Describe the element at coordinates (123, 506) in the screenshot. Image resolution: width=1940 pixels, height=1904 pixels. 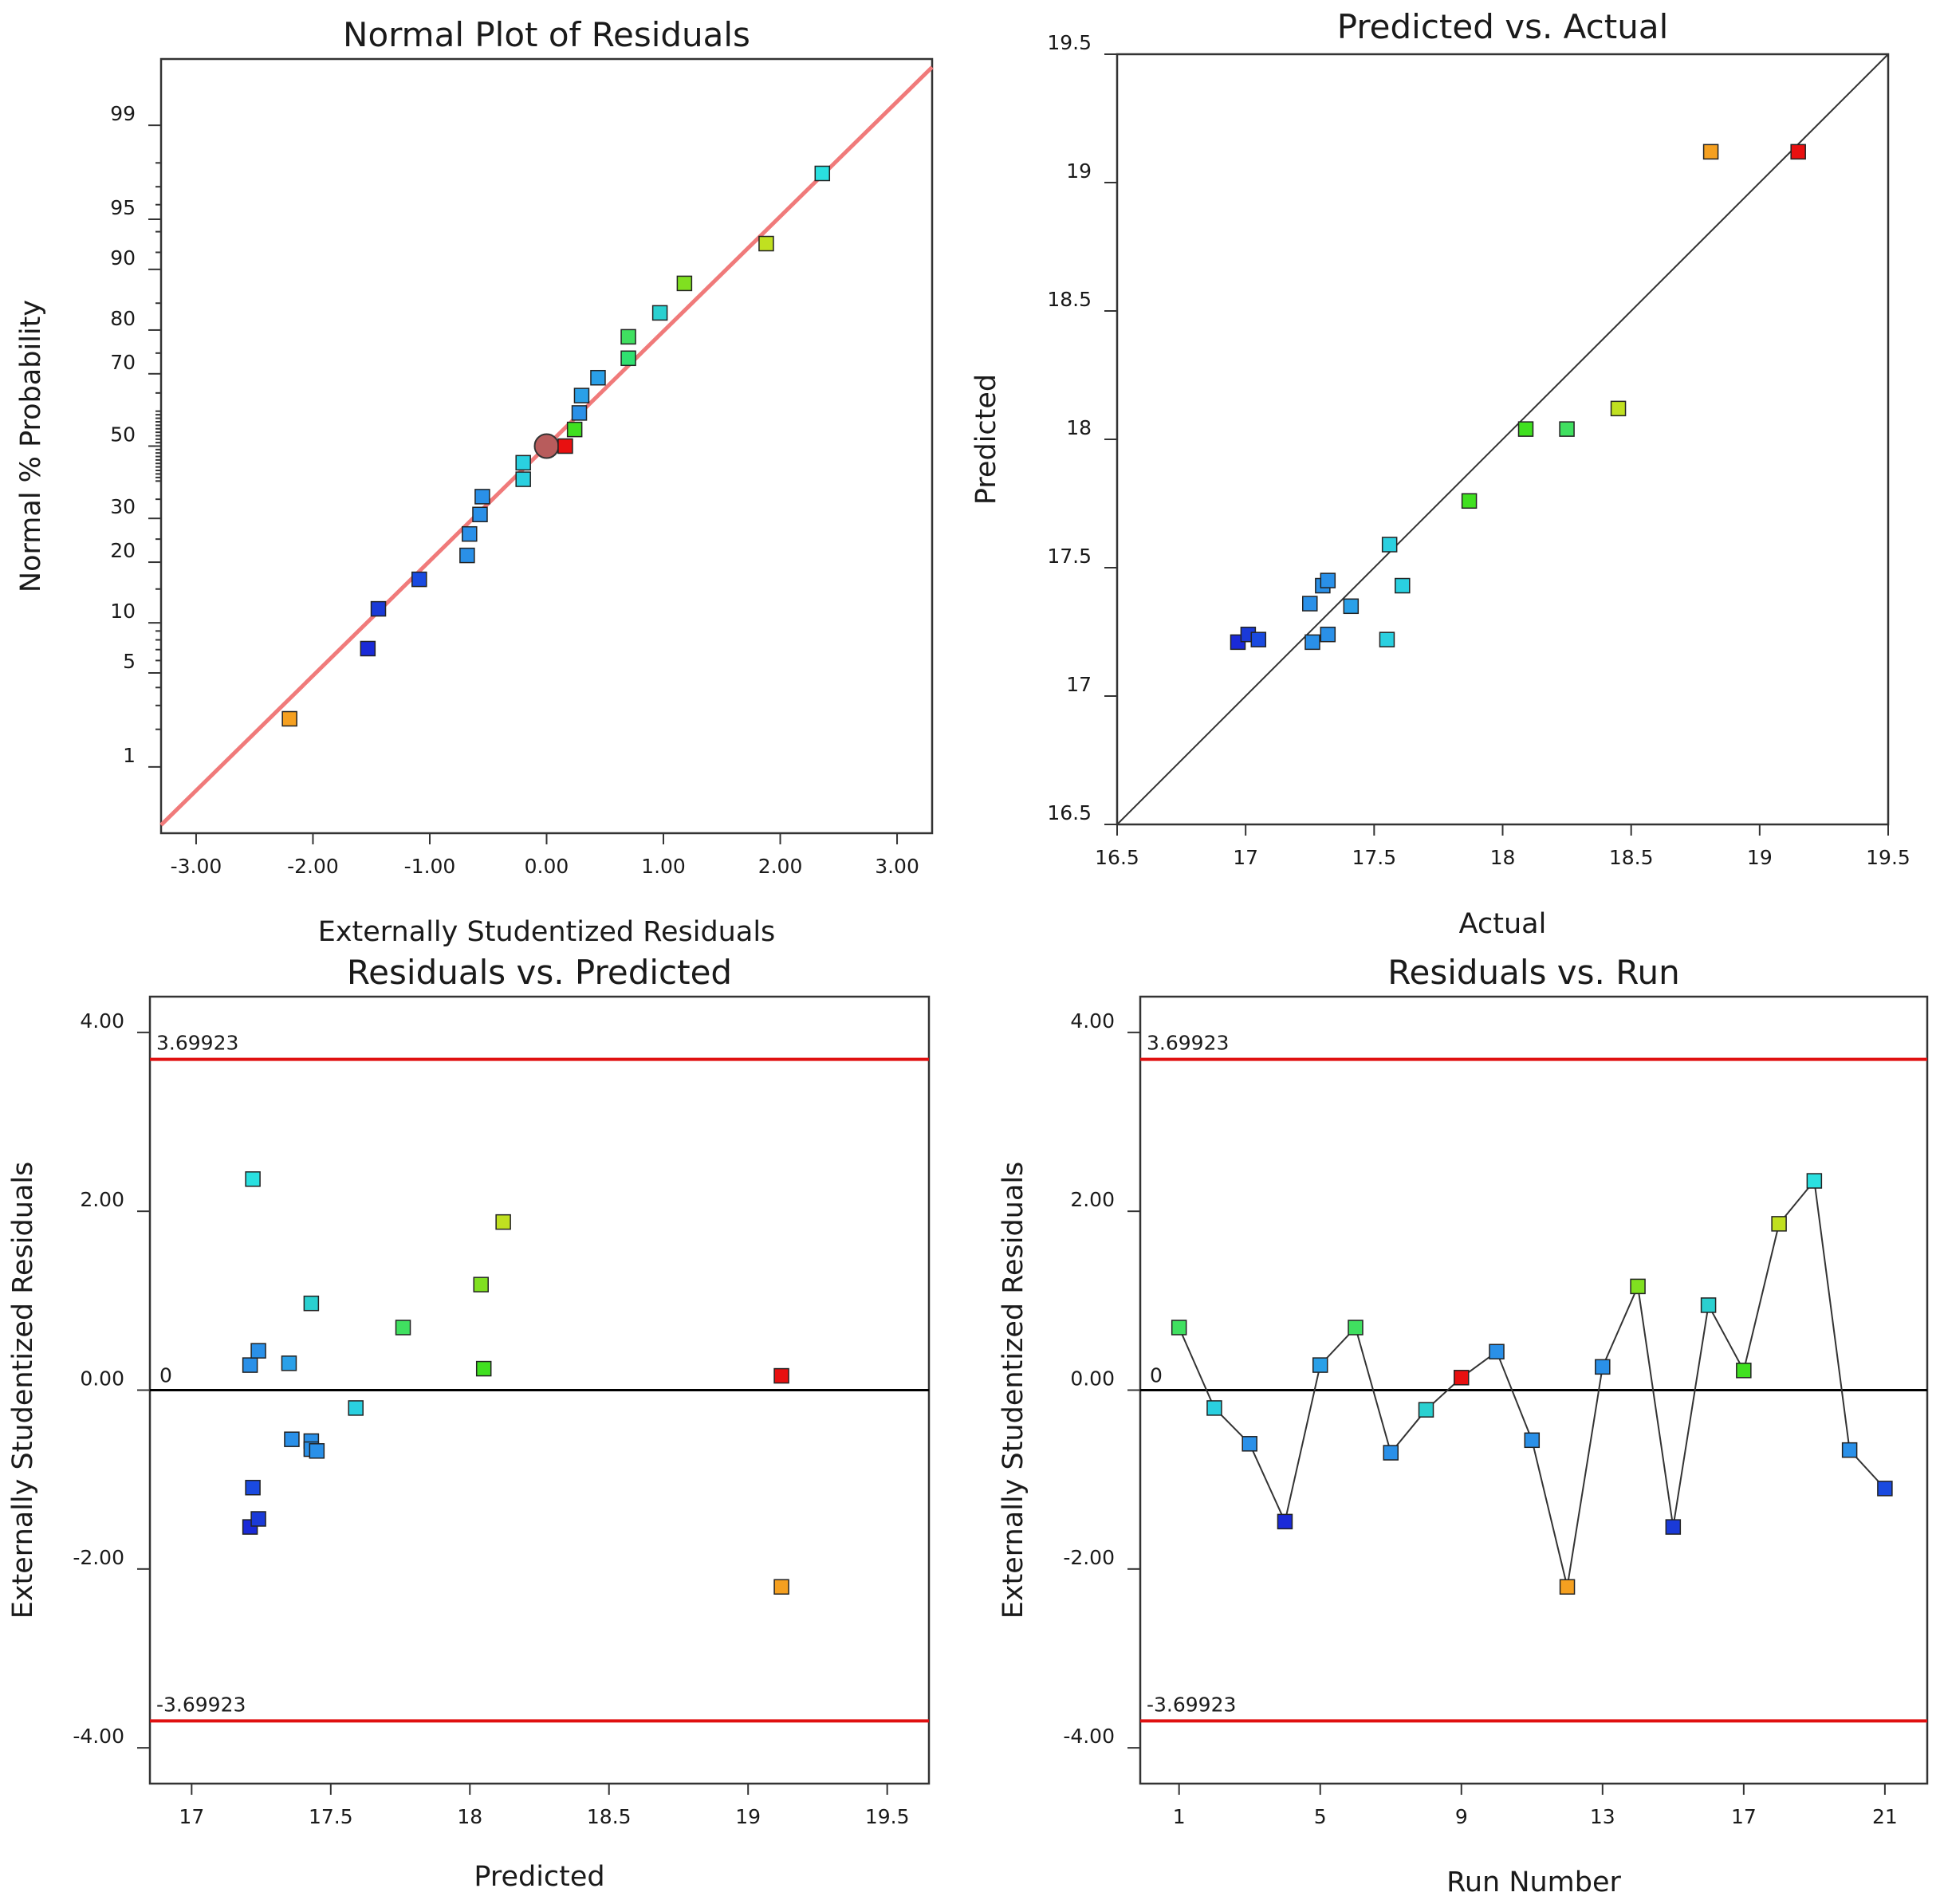
I see `y-tick-label: 30` at that location.